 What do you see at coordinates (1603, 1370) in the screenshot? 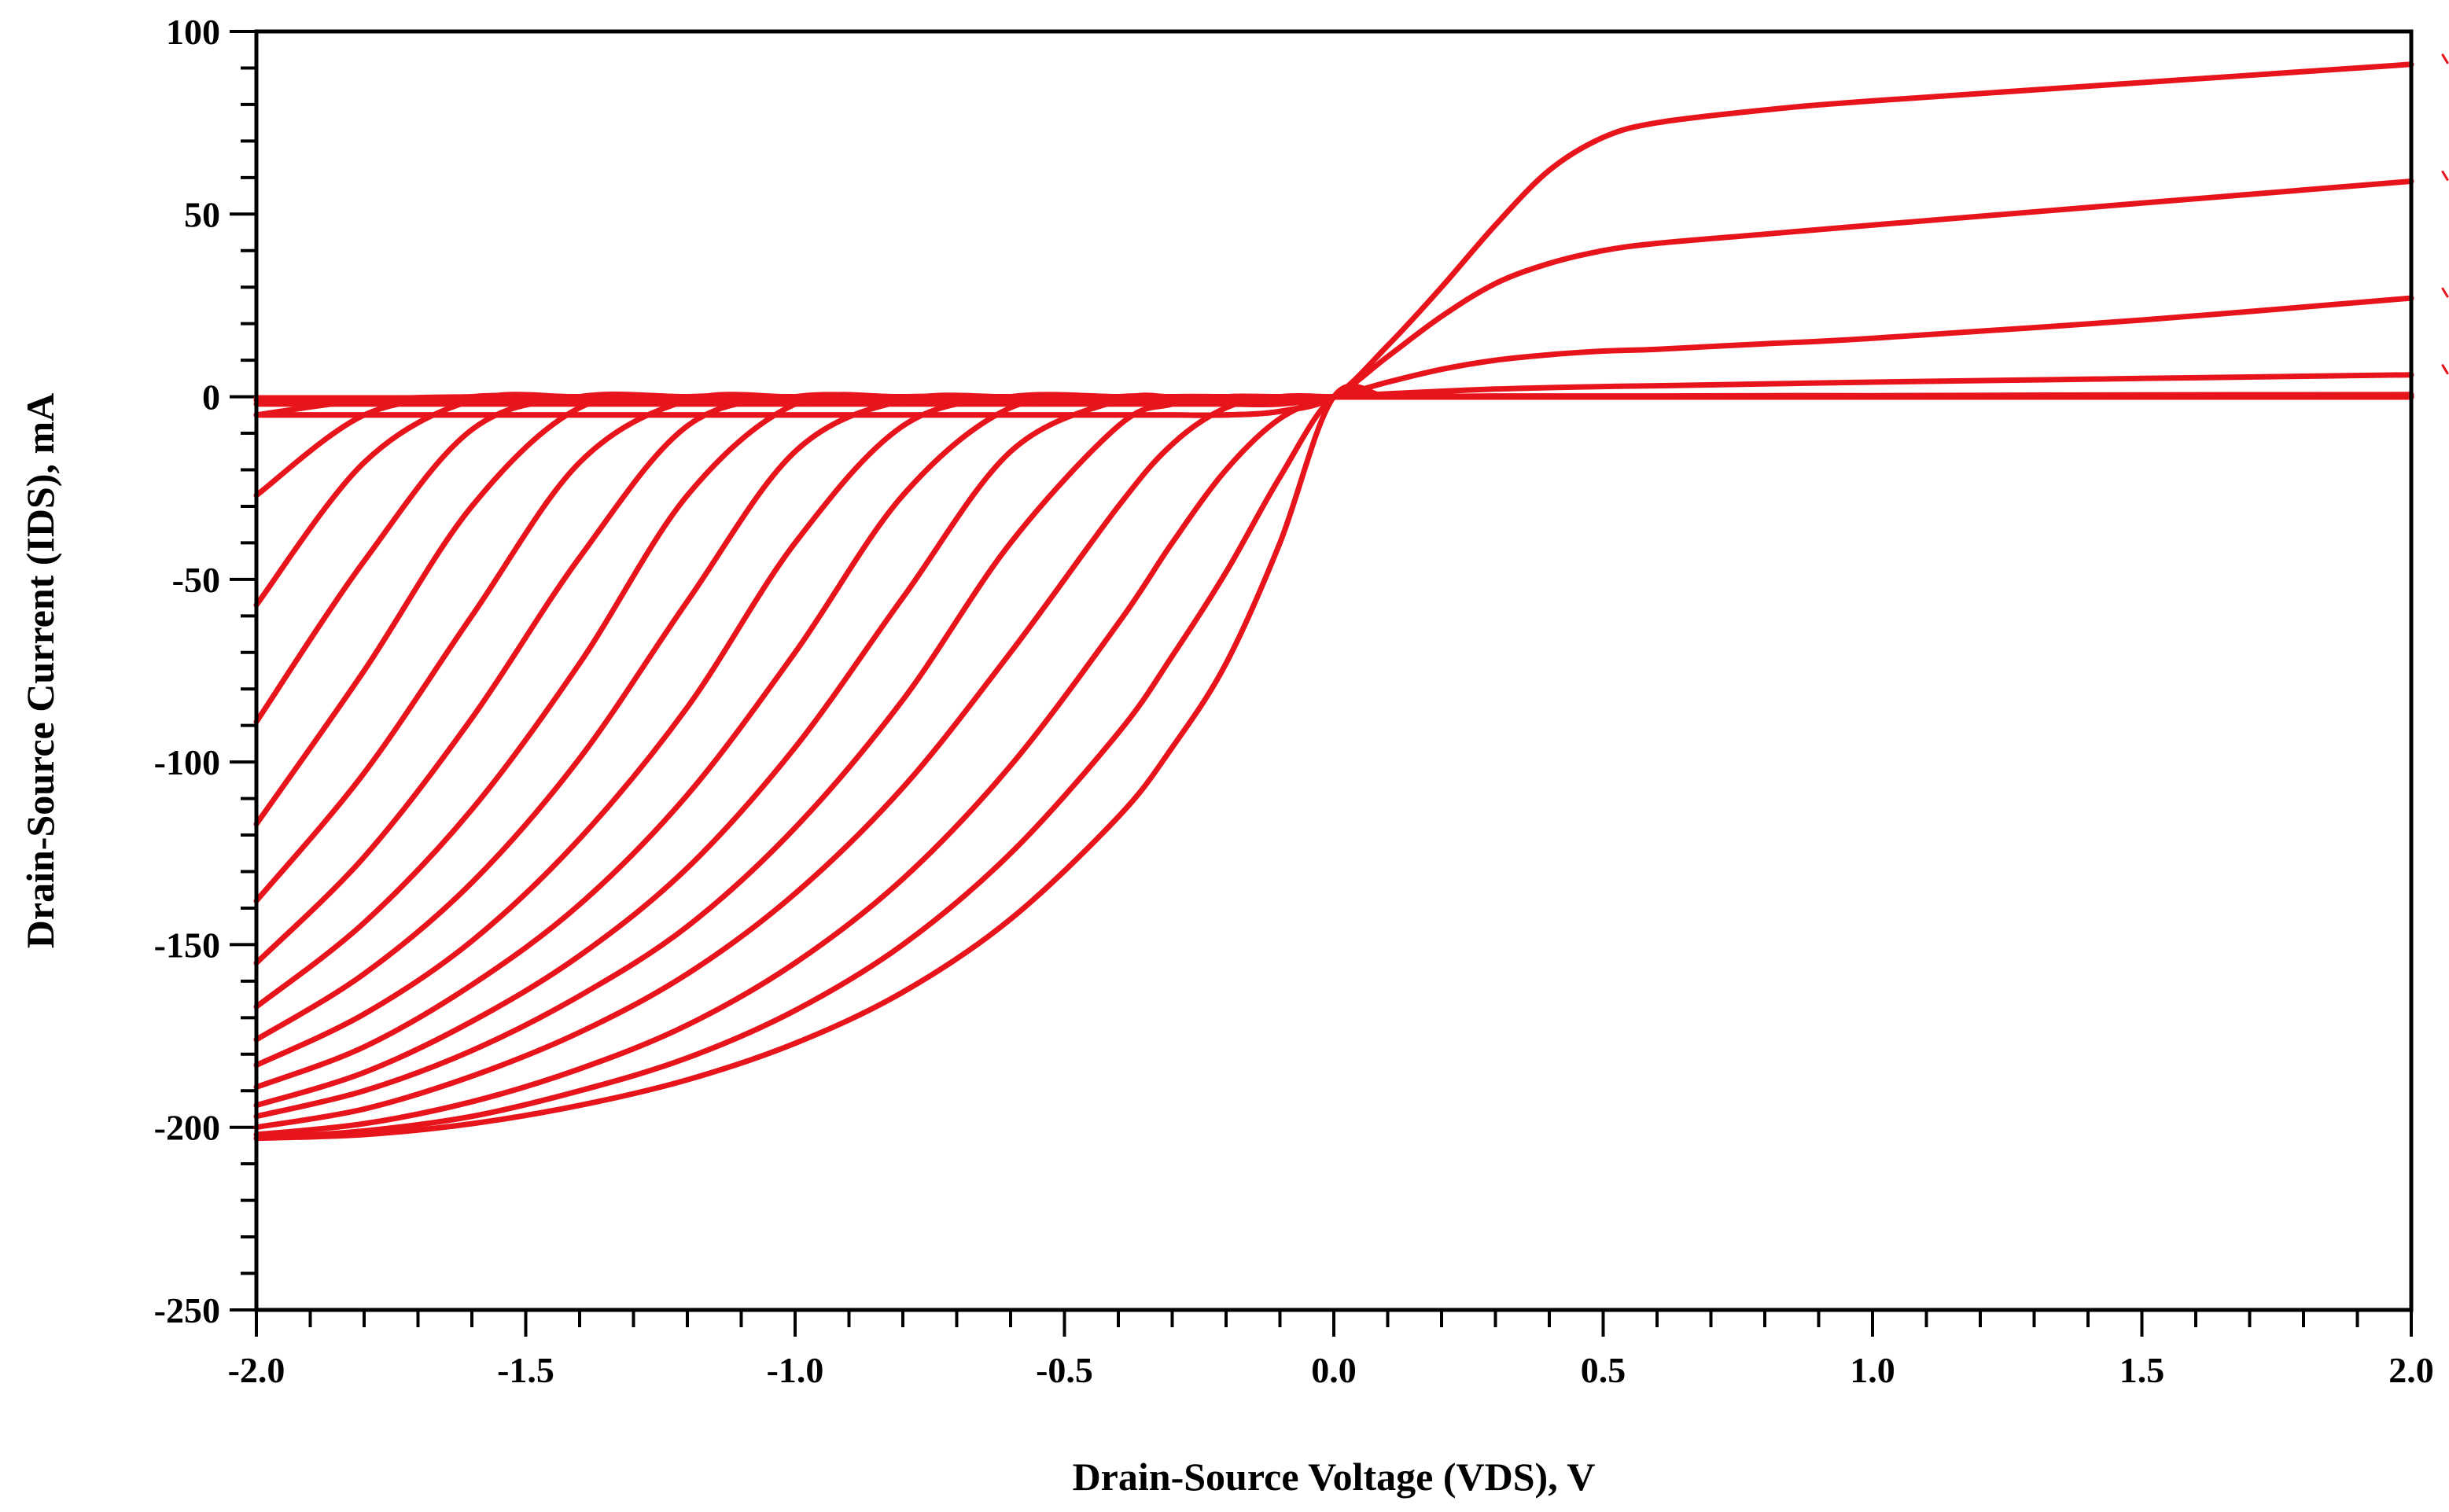
I see `x-tick-label: 0.5` at bounding box center [1603, 1370].